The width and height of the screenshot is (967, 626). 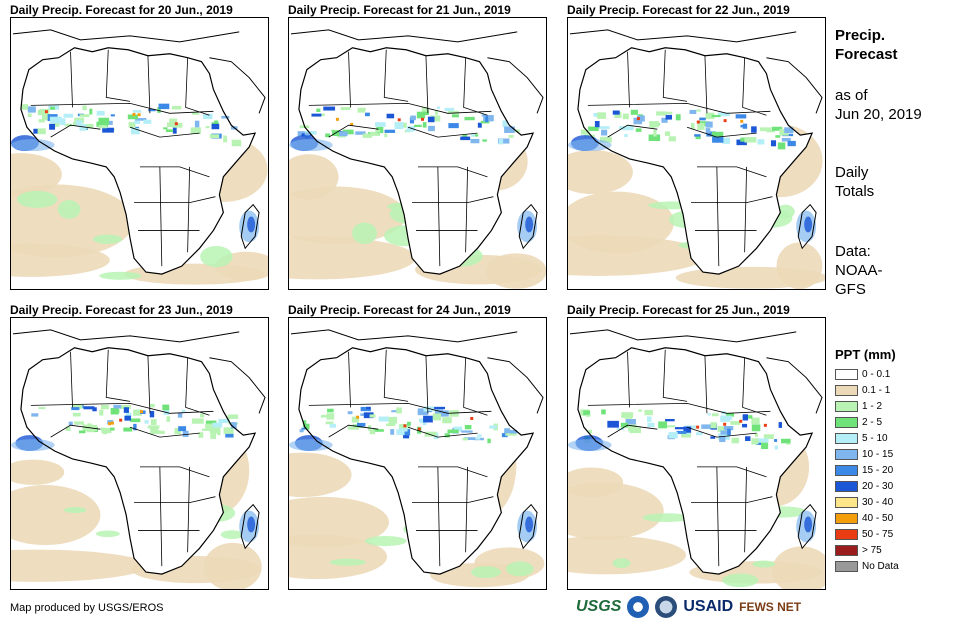 What do you see at coordinates (878, 534) in the screenshot?
I see `legend-label: 50 - 75` at bounding box center [878, 534].